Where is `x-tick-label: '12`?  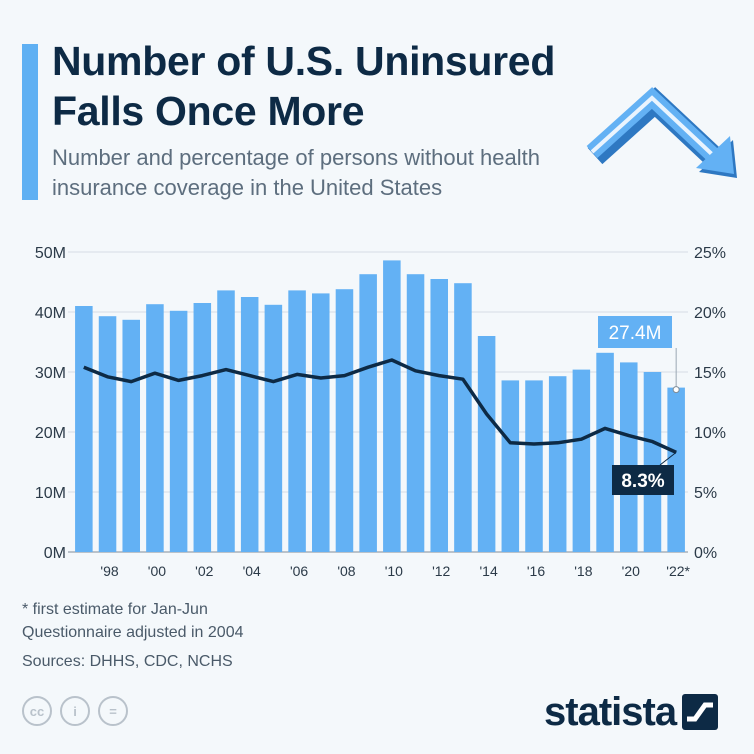 x-tick-label: '12 is located at coordinates (441, 571).